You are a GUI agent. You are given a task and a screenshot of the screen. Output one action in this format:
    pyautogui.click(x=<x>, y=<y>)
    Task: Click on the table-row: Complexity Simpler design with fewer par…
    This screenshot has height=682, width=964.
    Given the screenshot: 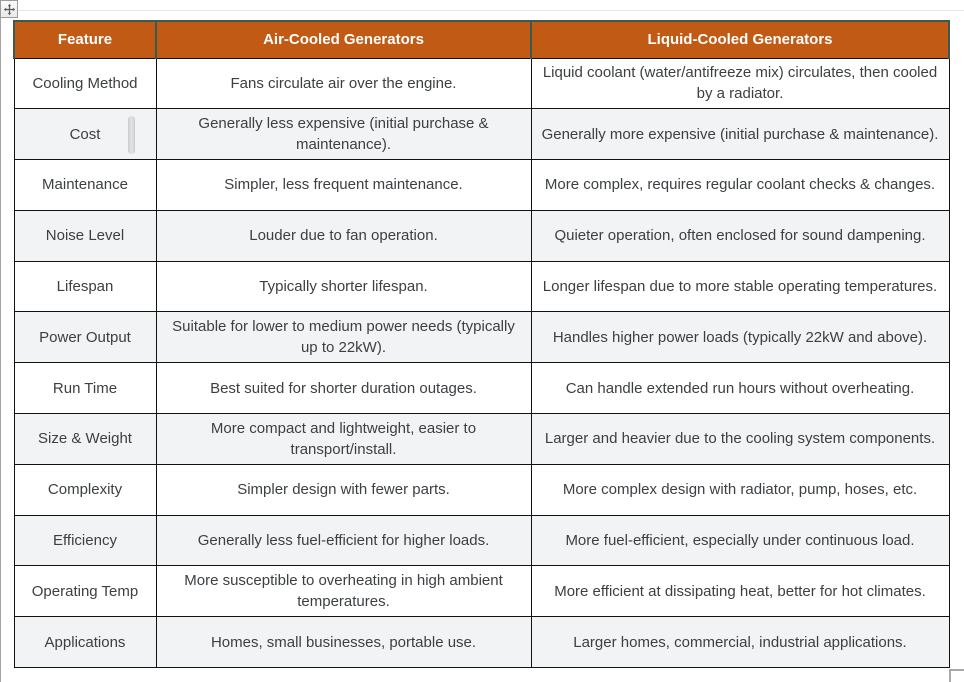 What is the action you would take?
    pyautogui.click(x=481, y=489)
    